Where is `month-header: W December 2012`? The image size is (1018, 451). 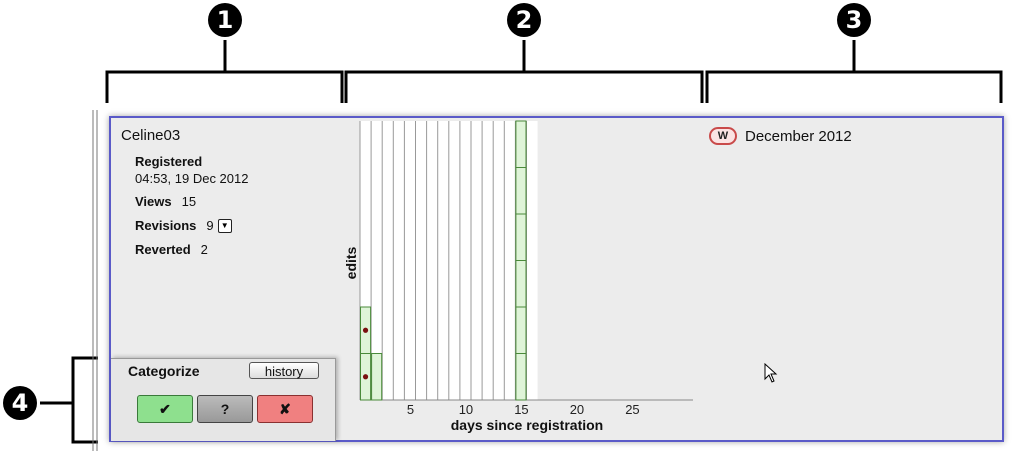 month-header: W December 2012 is located at coordinates (780, 136).